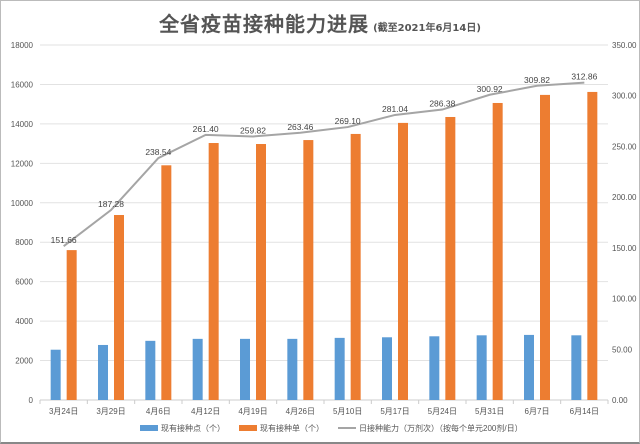 This screenshot has height=444, width=640. I want to click on data-label: 300.92, so click(490, 89).